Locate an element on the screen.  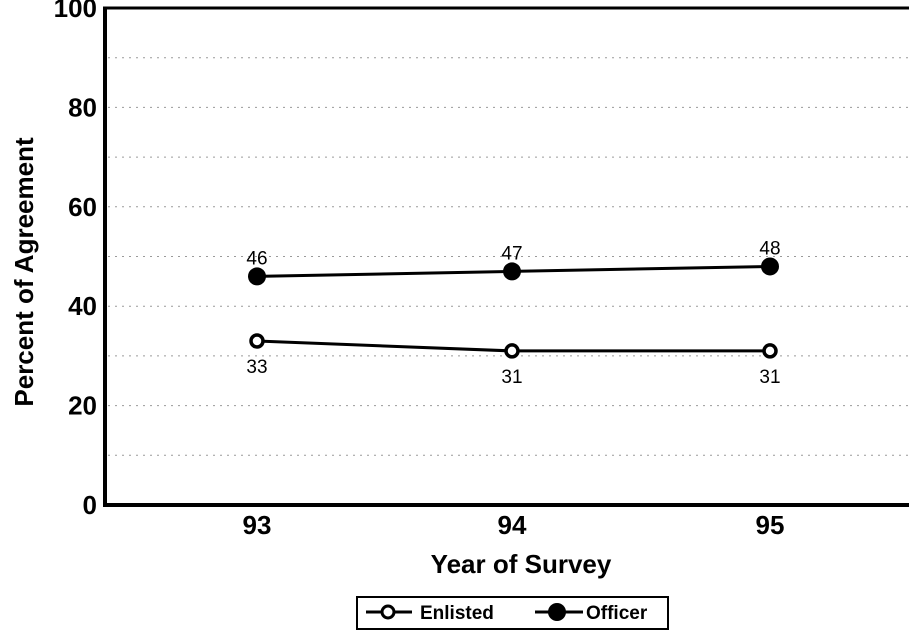
legend-enlisted-marker is located at coordinates (388, 612).